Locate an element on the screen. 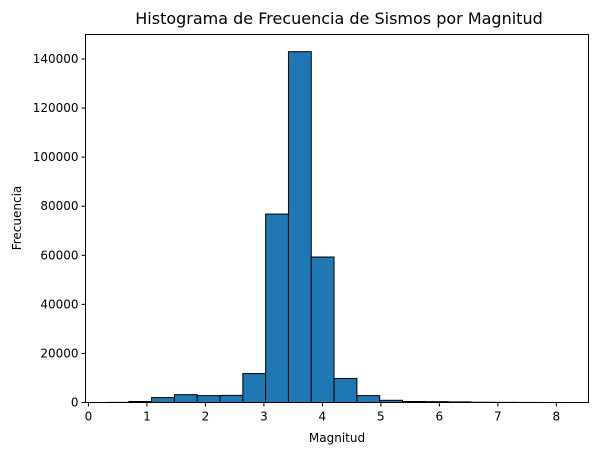 Image resolution: width=597 pixels, height=455 pixels. x-tick-label: 2 is located at coordinates (206, 417).